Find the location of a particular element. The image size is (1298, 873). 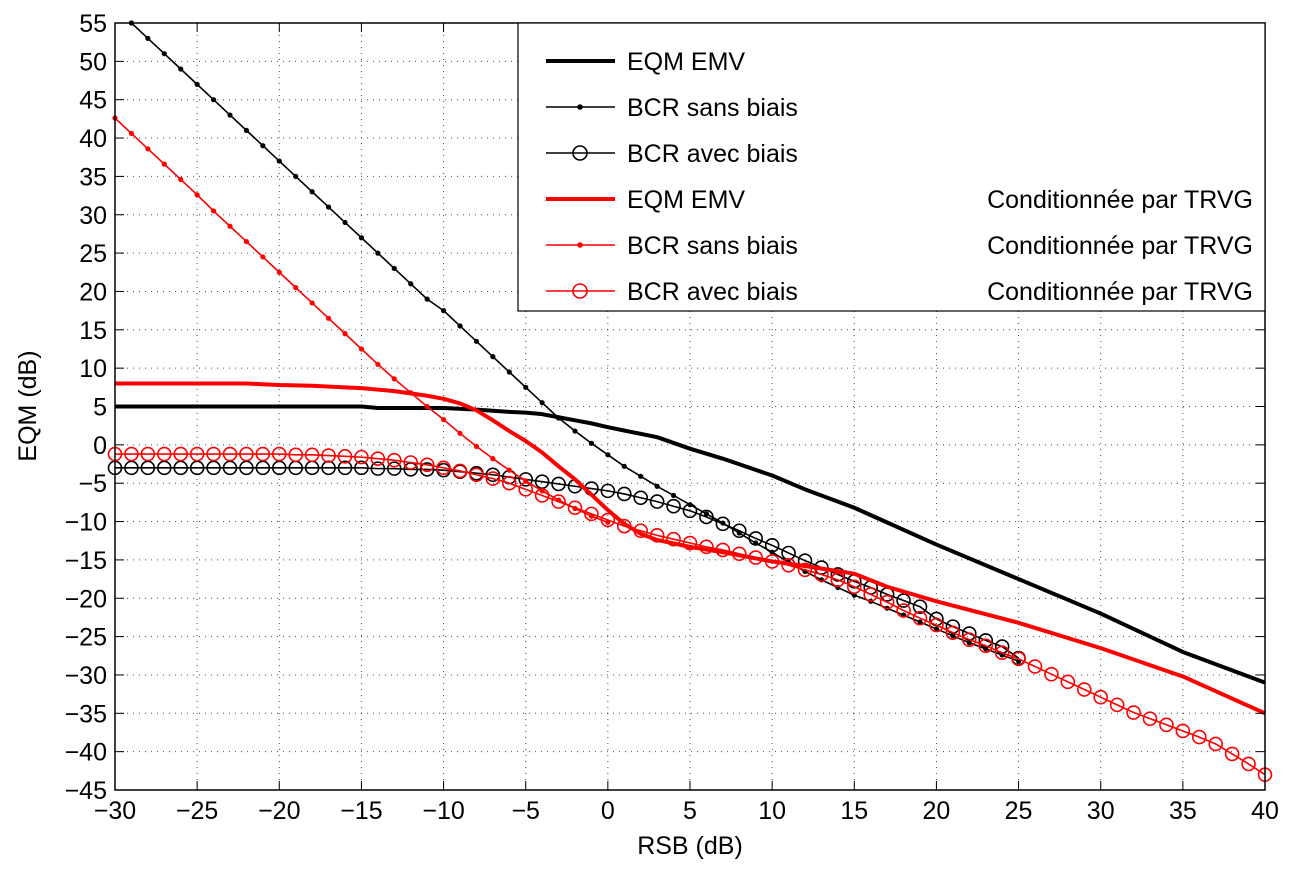

legend-label: BCR sans biais is located at coordinates (712, 246).